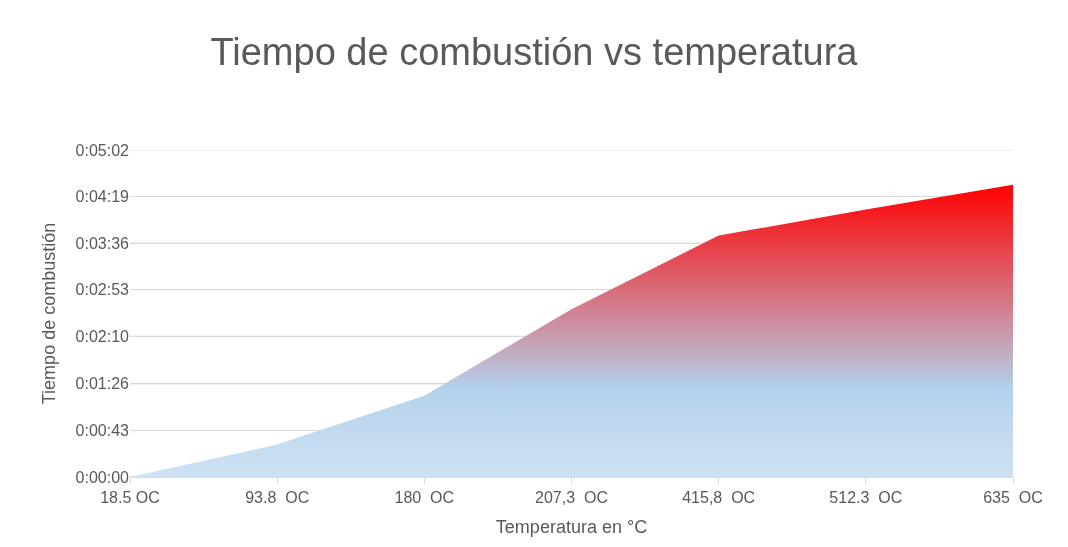 The width and height of the screenshot is (1068, 547). What do you see at coordinates (424, 498) in the screenshot?
I see `x-tick-label: 180 OC` at bounding box center [424, 498].